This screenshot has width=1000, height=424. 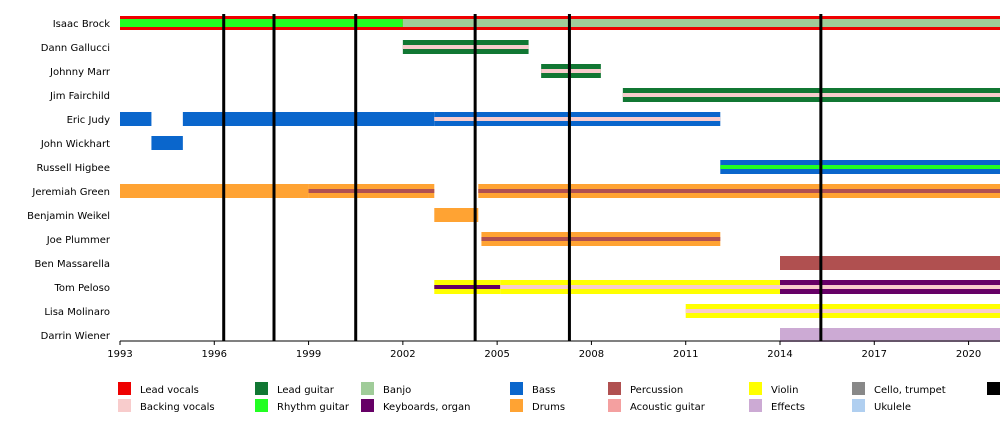 I want to click on member-name-label: Ben Massarella, so click(x=72, y=264).